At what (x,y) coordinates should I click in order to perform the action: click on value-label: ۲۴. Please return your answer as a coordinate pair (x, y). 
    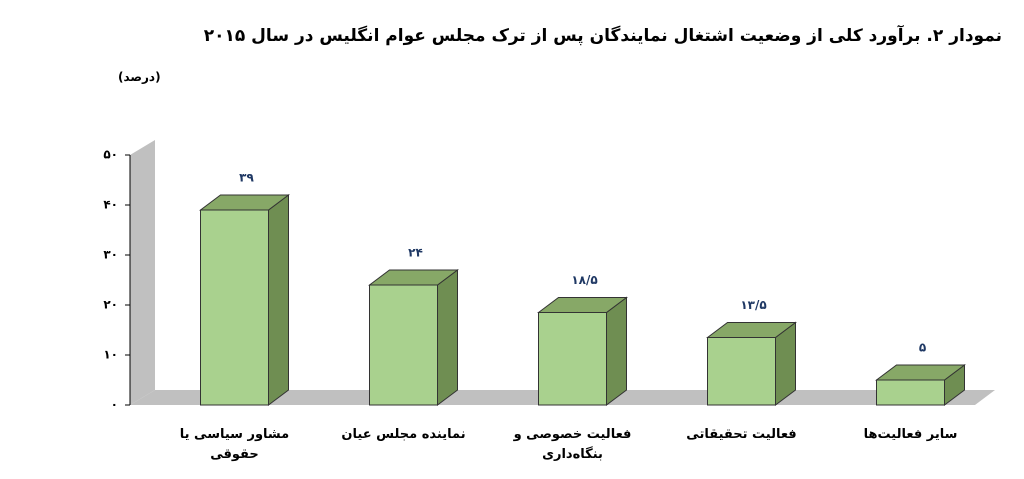
    Looking at the image, I should click on (415, 253).